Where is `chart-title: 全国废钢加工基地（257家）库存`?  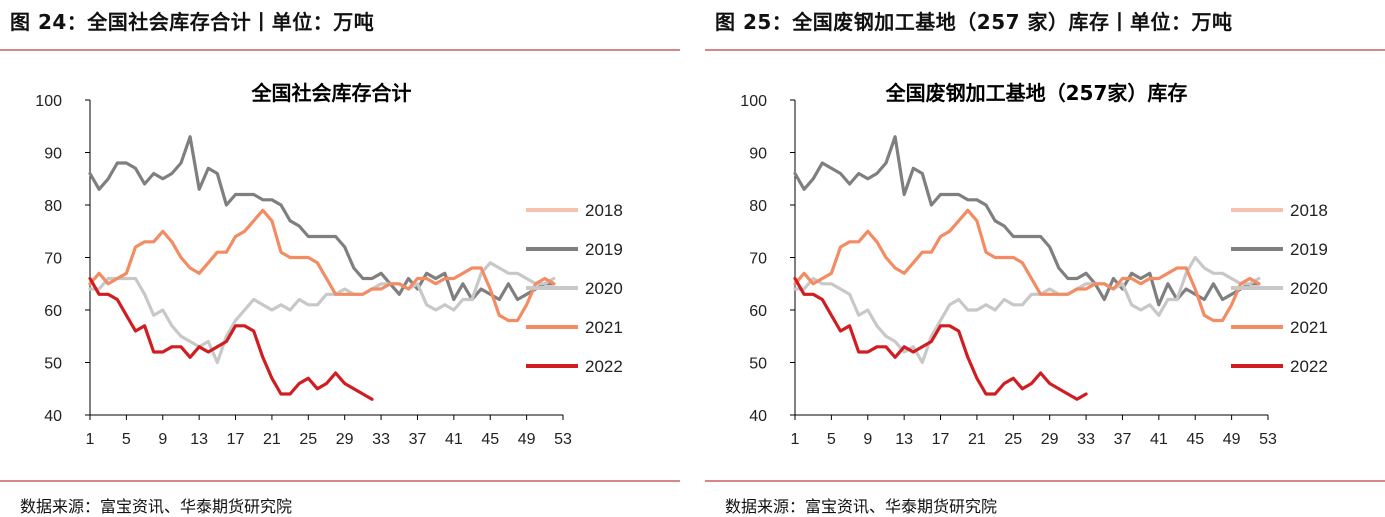
chart-title: 全国废钢加工基地（257家）库存 is located at coordinates (1036, 93).